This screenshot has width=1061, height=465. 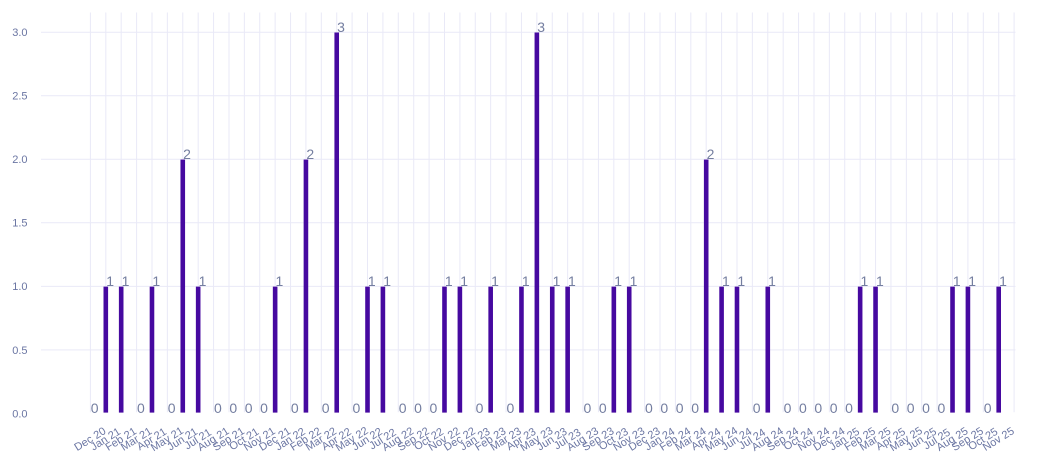 What do you see at coordinates (19, 160) in the screenshot?
I see `svg-text: 2.0` at bounding box center [19, 160].